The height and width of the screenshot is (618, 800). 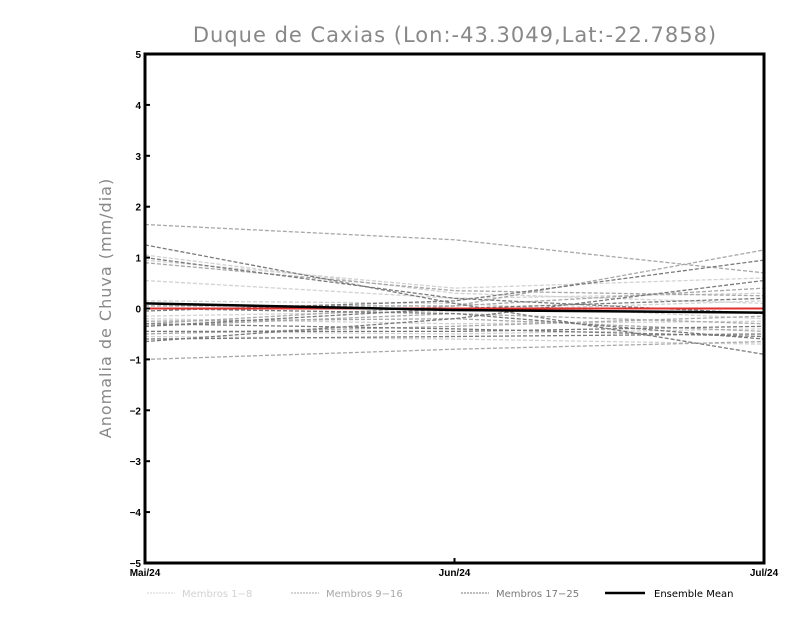 I want to click on y-tick-label: 5, so click(x=138, y=55).